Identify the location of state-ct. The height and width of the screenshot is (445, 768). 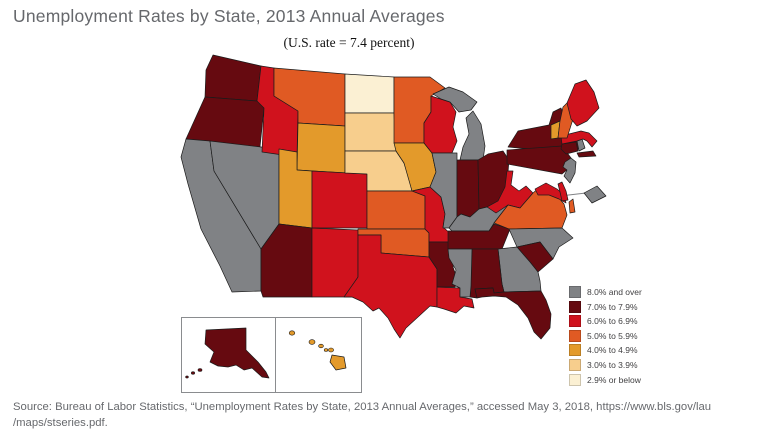
(569, 148).